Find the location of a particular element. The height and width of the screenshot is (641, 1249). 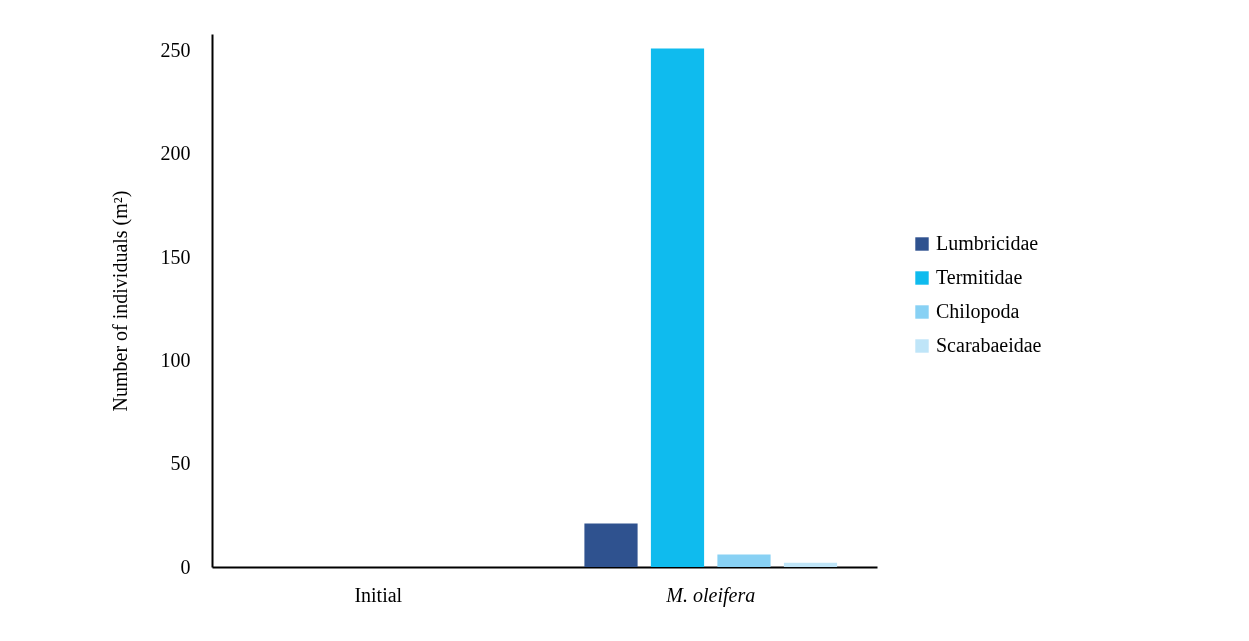

y-tick-label: 0 is located at coordinates (185, 566).